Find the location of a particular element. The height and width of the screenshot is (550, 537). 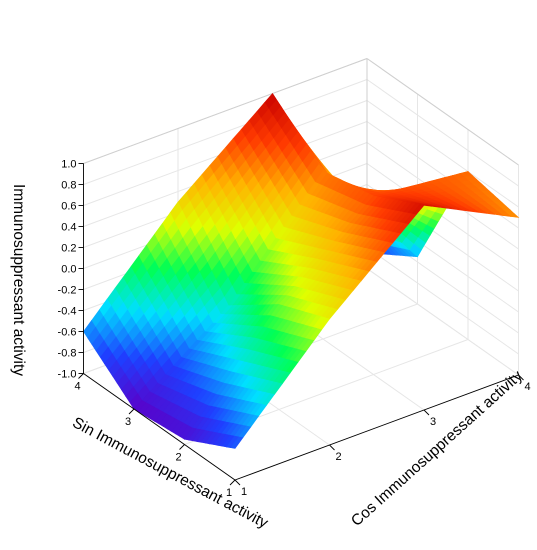

left-wall-z-grid-line is located at coordinates (225, 132).